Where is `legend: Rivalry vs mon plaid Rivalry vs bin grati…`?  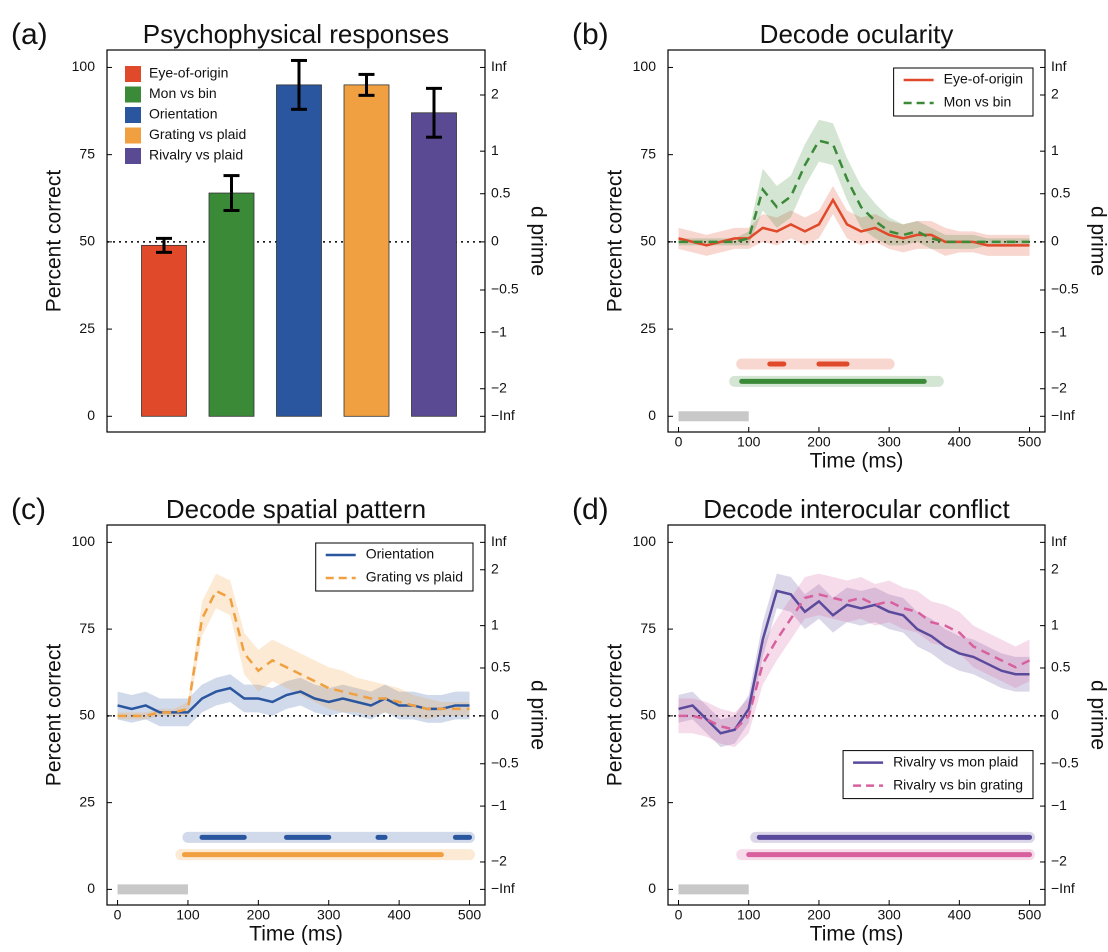 legend: Rivalry vs mon plaid Rivalry vs bin grati… is located at coordinates (938, 775).